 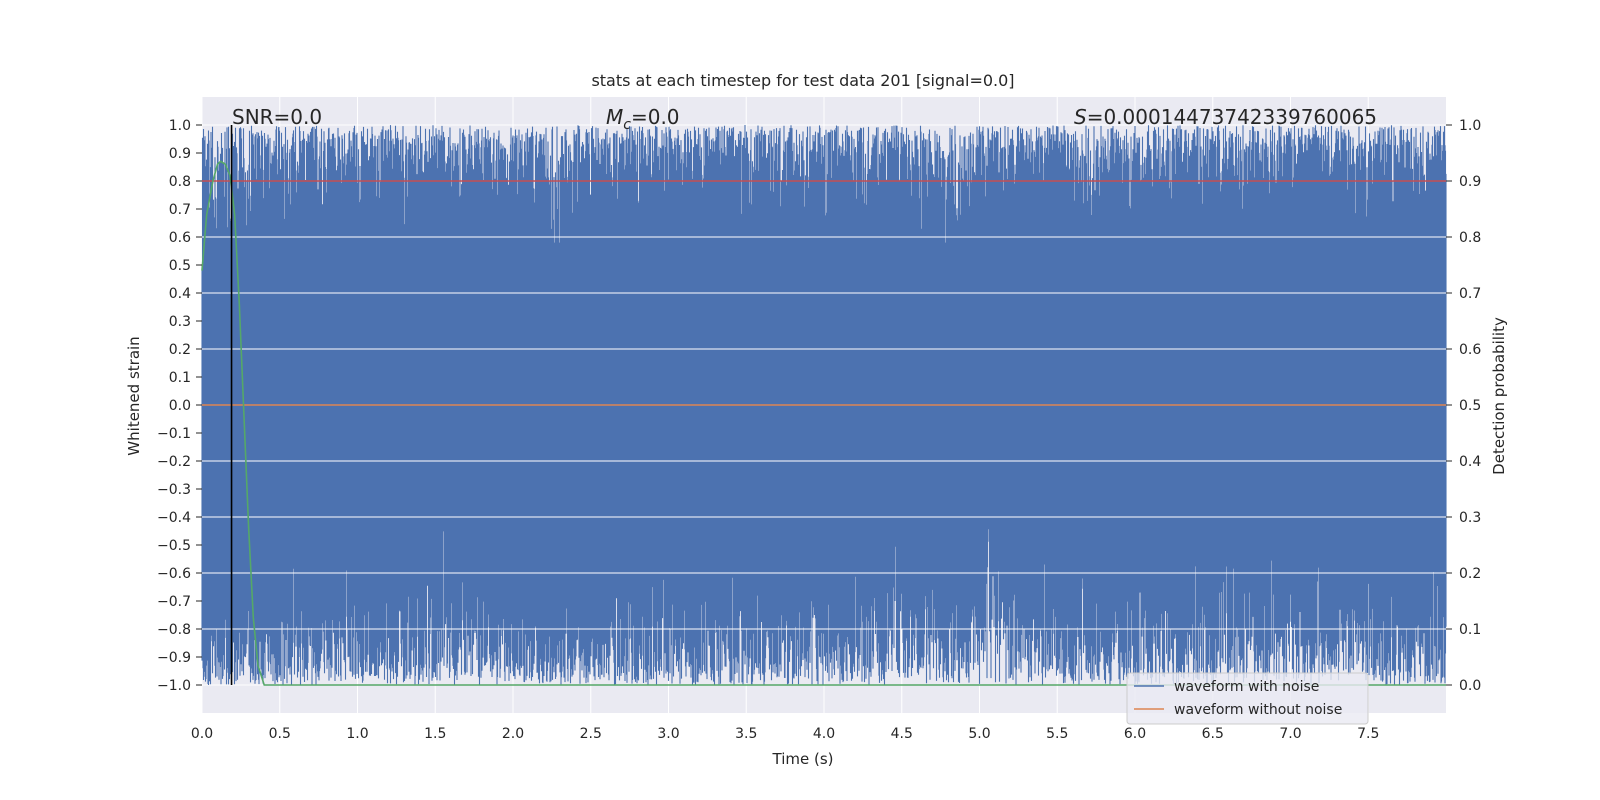 I want to click on x-tick-label: 5.5, so click(x=1057, y=734).